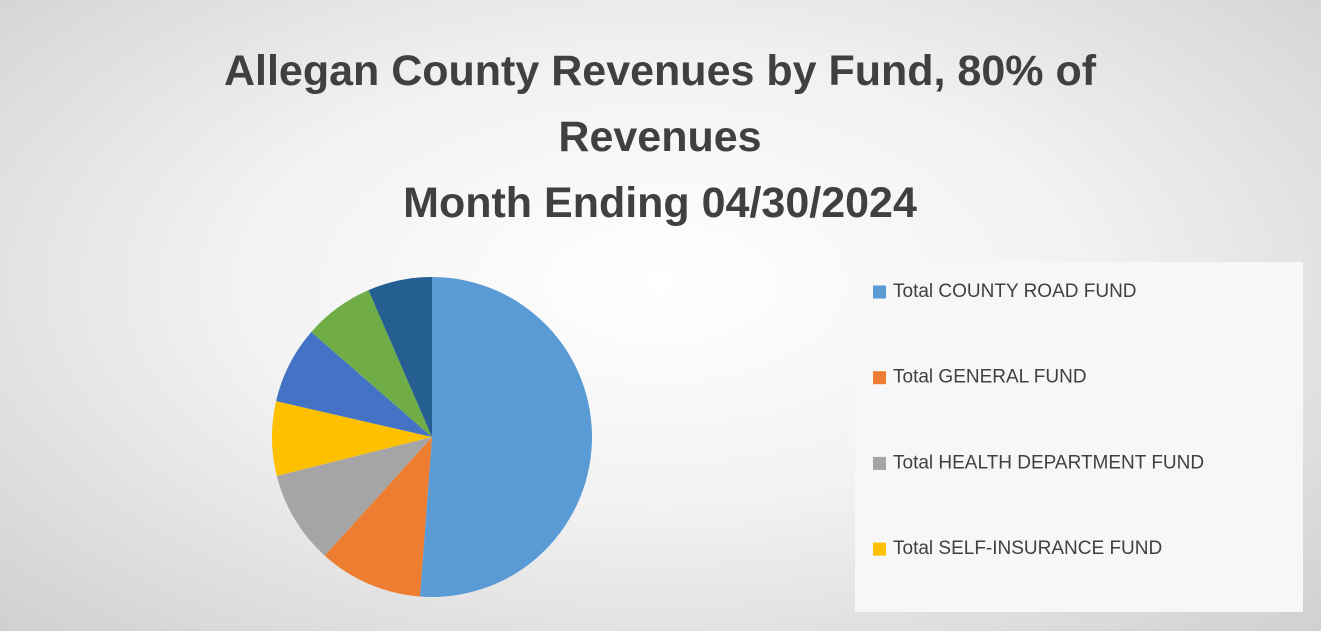 The width and height of the screenshot is (1321, 631). I want to click on legend-label: Total HEALTH DEPARTMENT FUND, so click(1048, 462).